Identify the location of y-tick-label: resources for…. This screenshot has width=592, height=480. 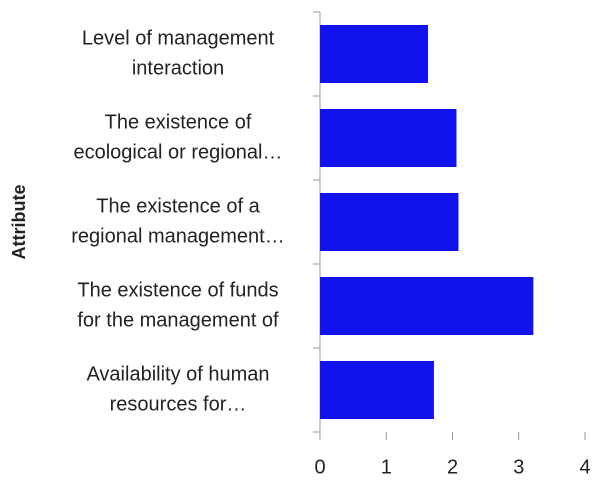
(178, 404).